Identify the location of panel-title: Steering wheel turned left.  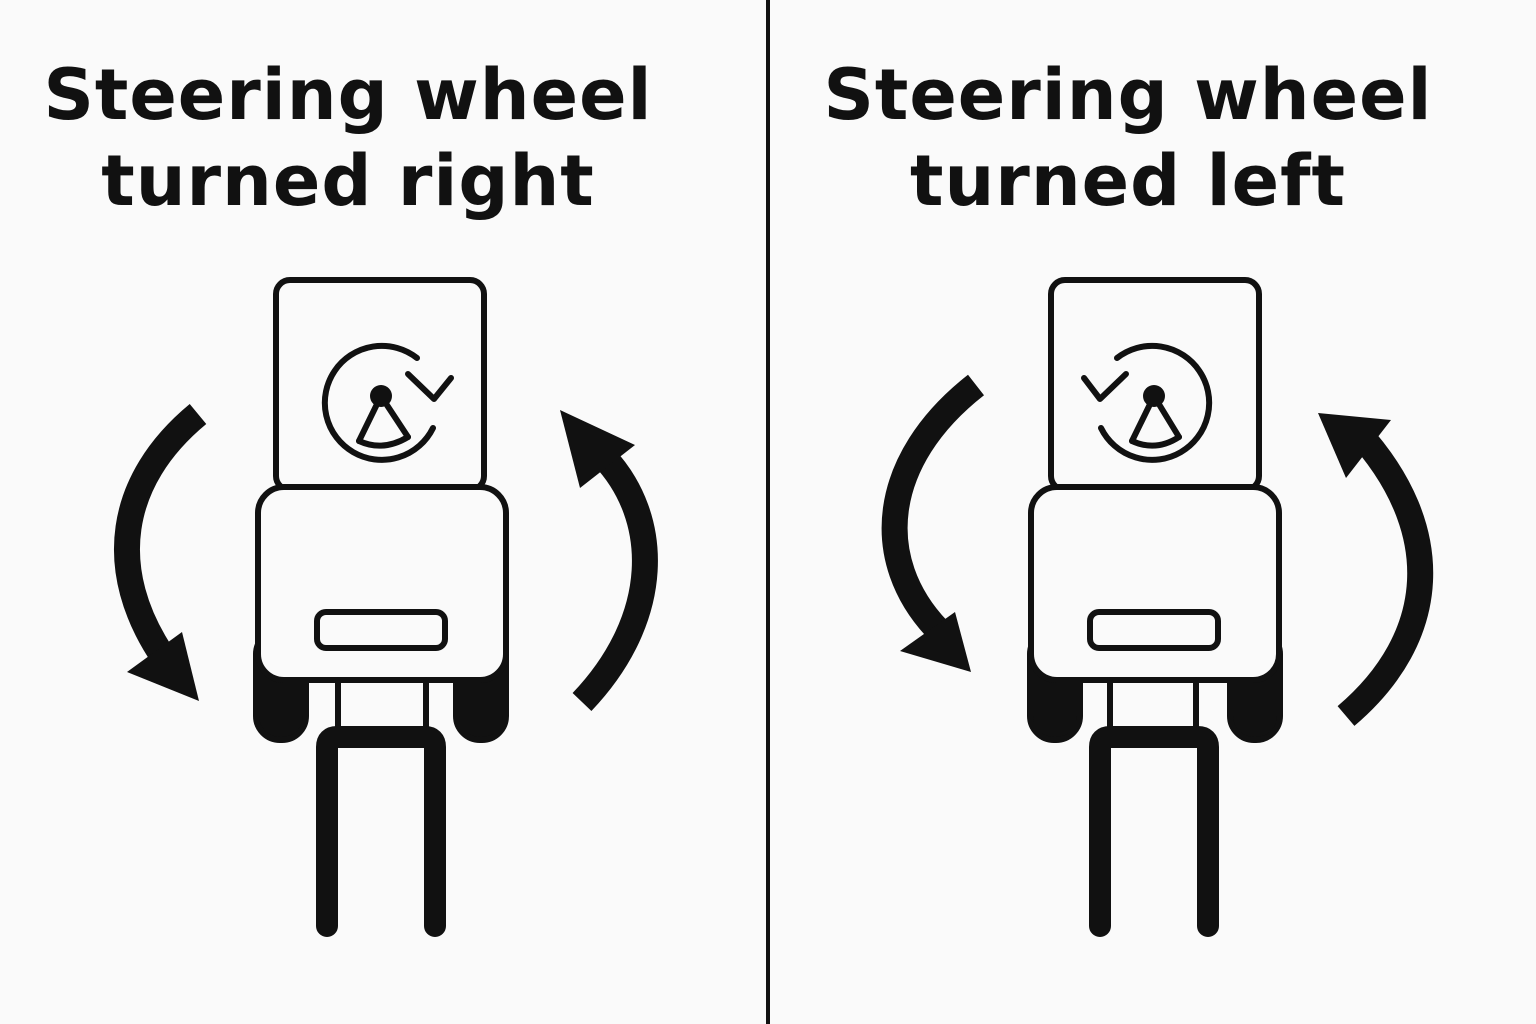
(1128, 138).